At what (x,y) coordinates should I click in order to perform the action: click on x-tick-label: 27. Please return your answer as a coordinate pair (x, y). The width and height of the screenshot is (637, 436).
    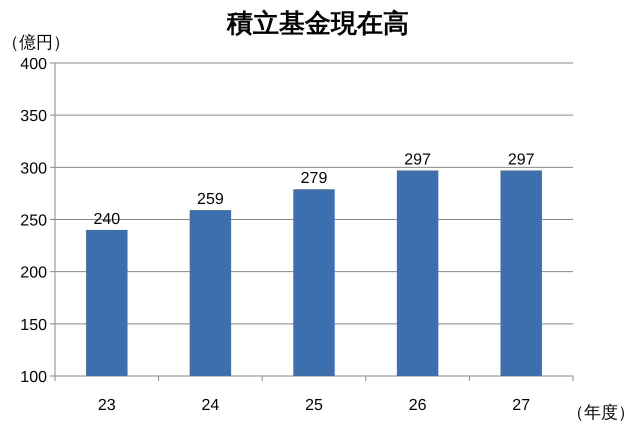
    Looking at the image, I should click on (521, 405).